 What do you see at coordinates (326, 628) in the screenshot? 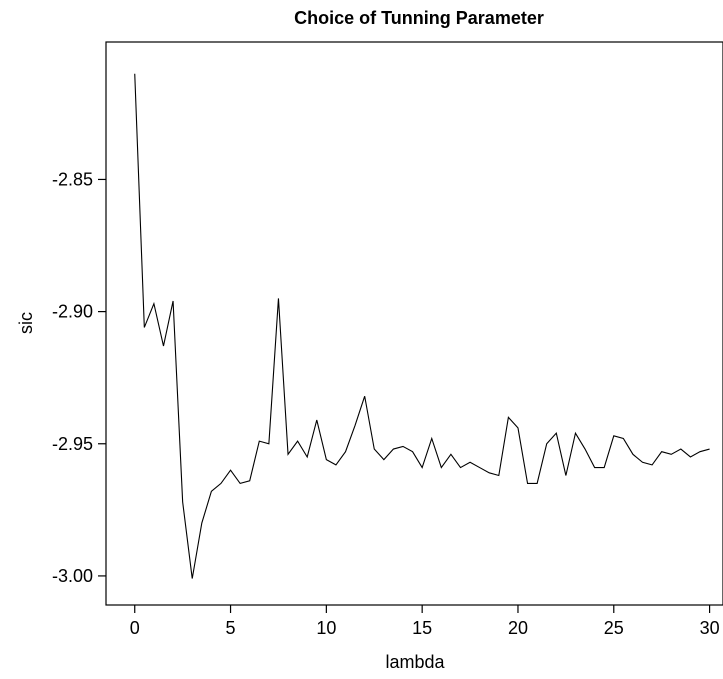
I see `x-tick-label: 10` at bounding box center [326, 628].